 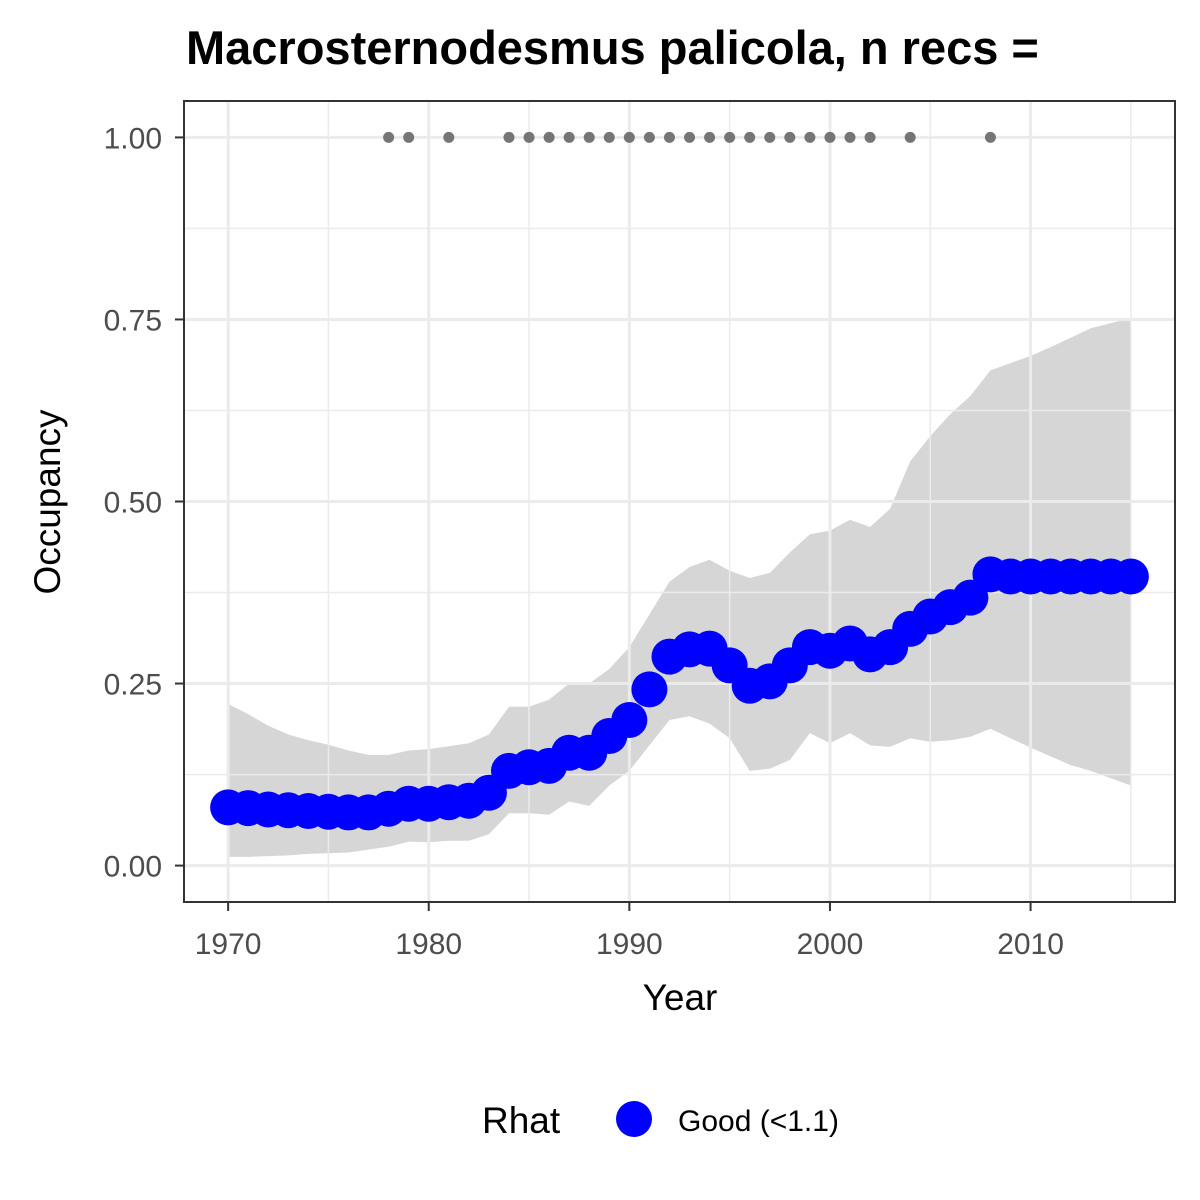 What do you see at coordinates (428, 944) in the screenshot?
I see `x-tick-label: 1980` at bounding box center [428, 944].